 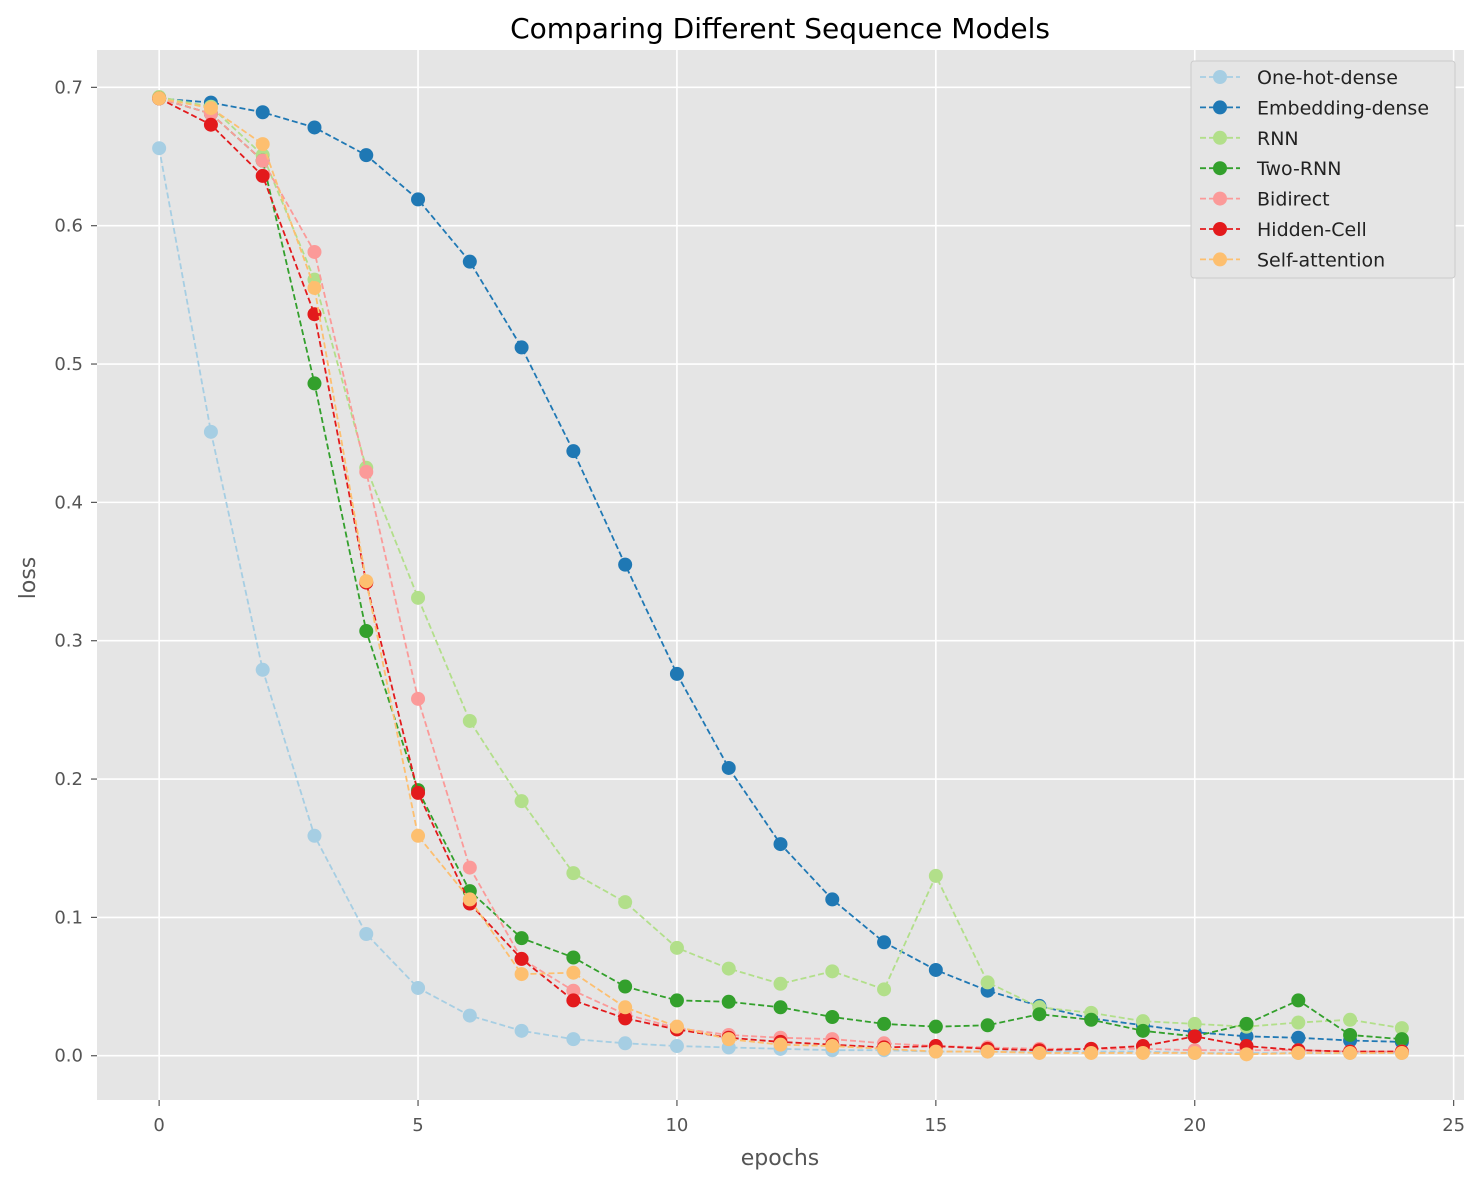 I want to click on legend-item-bidirect: Bidirect, so click(x=1265, y=200).